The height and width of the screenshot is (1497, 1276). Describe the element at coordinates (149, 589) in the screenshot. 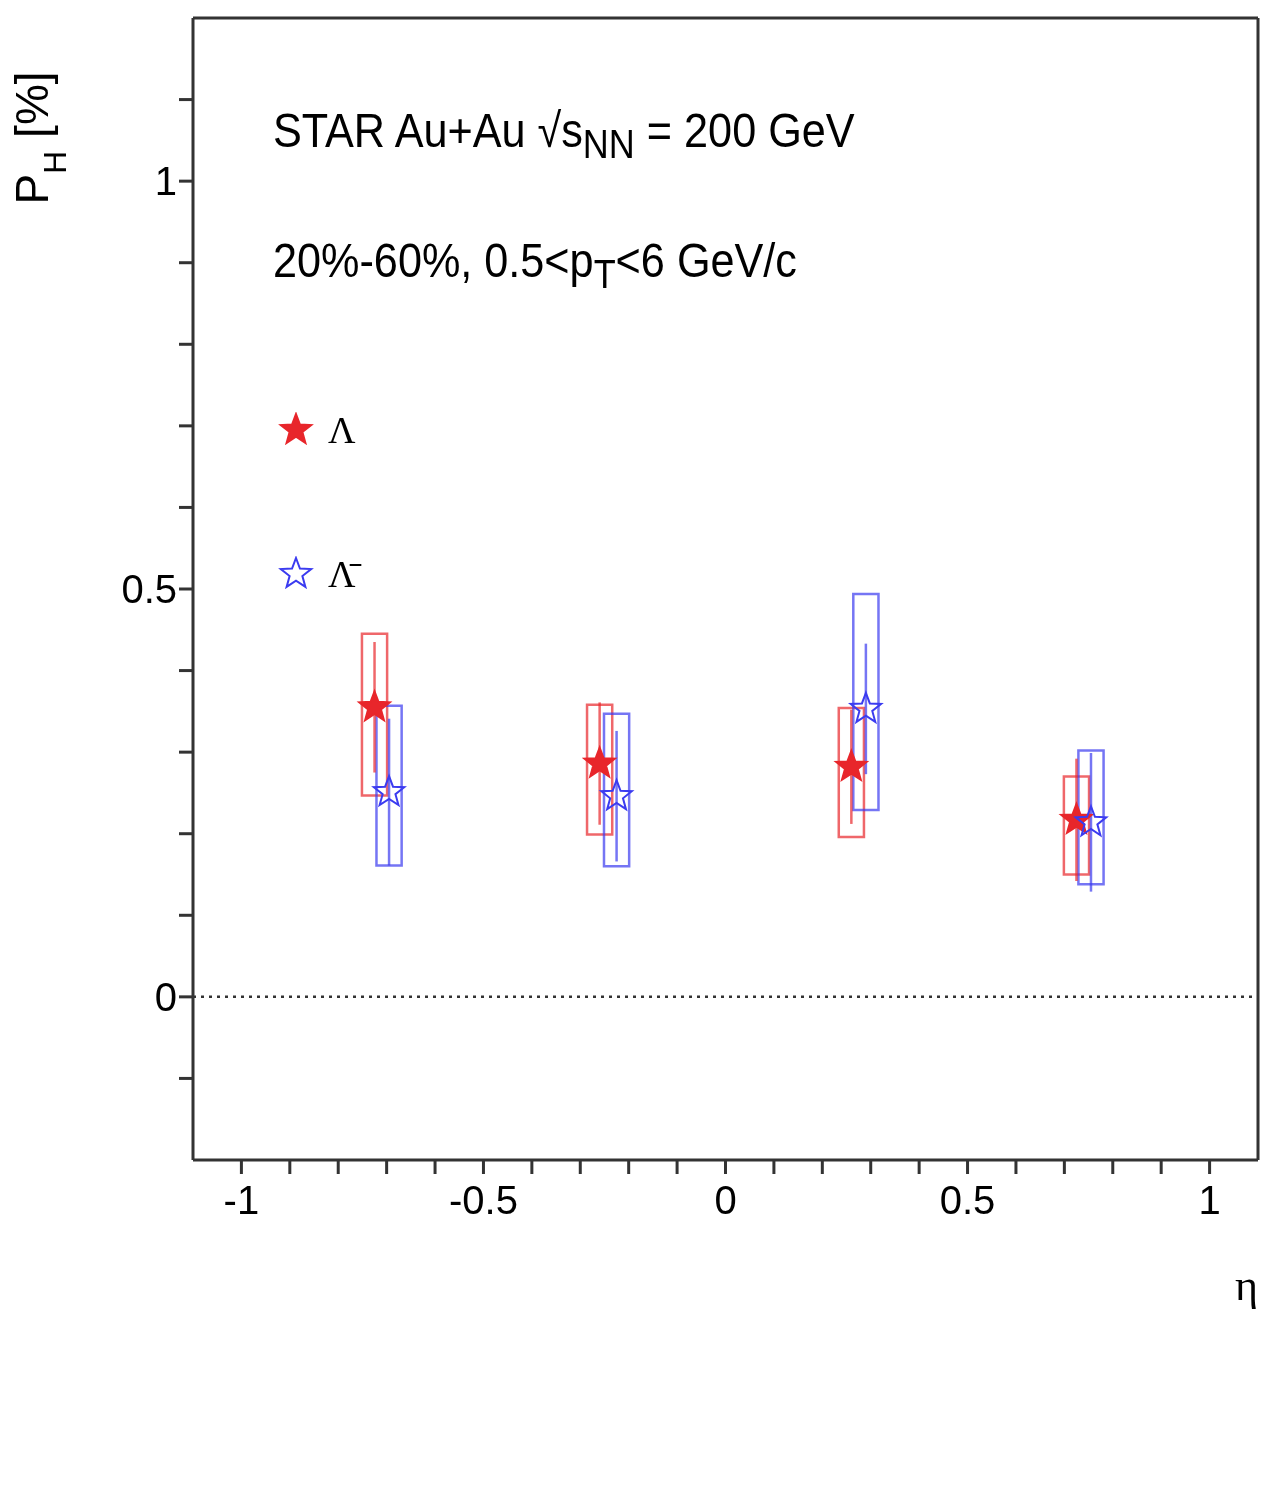

I see `y-tick-label: 0.5` at that location.